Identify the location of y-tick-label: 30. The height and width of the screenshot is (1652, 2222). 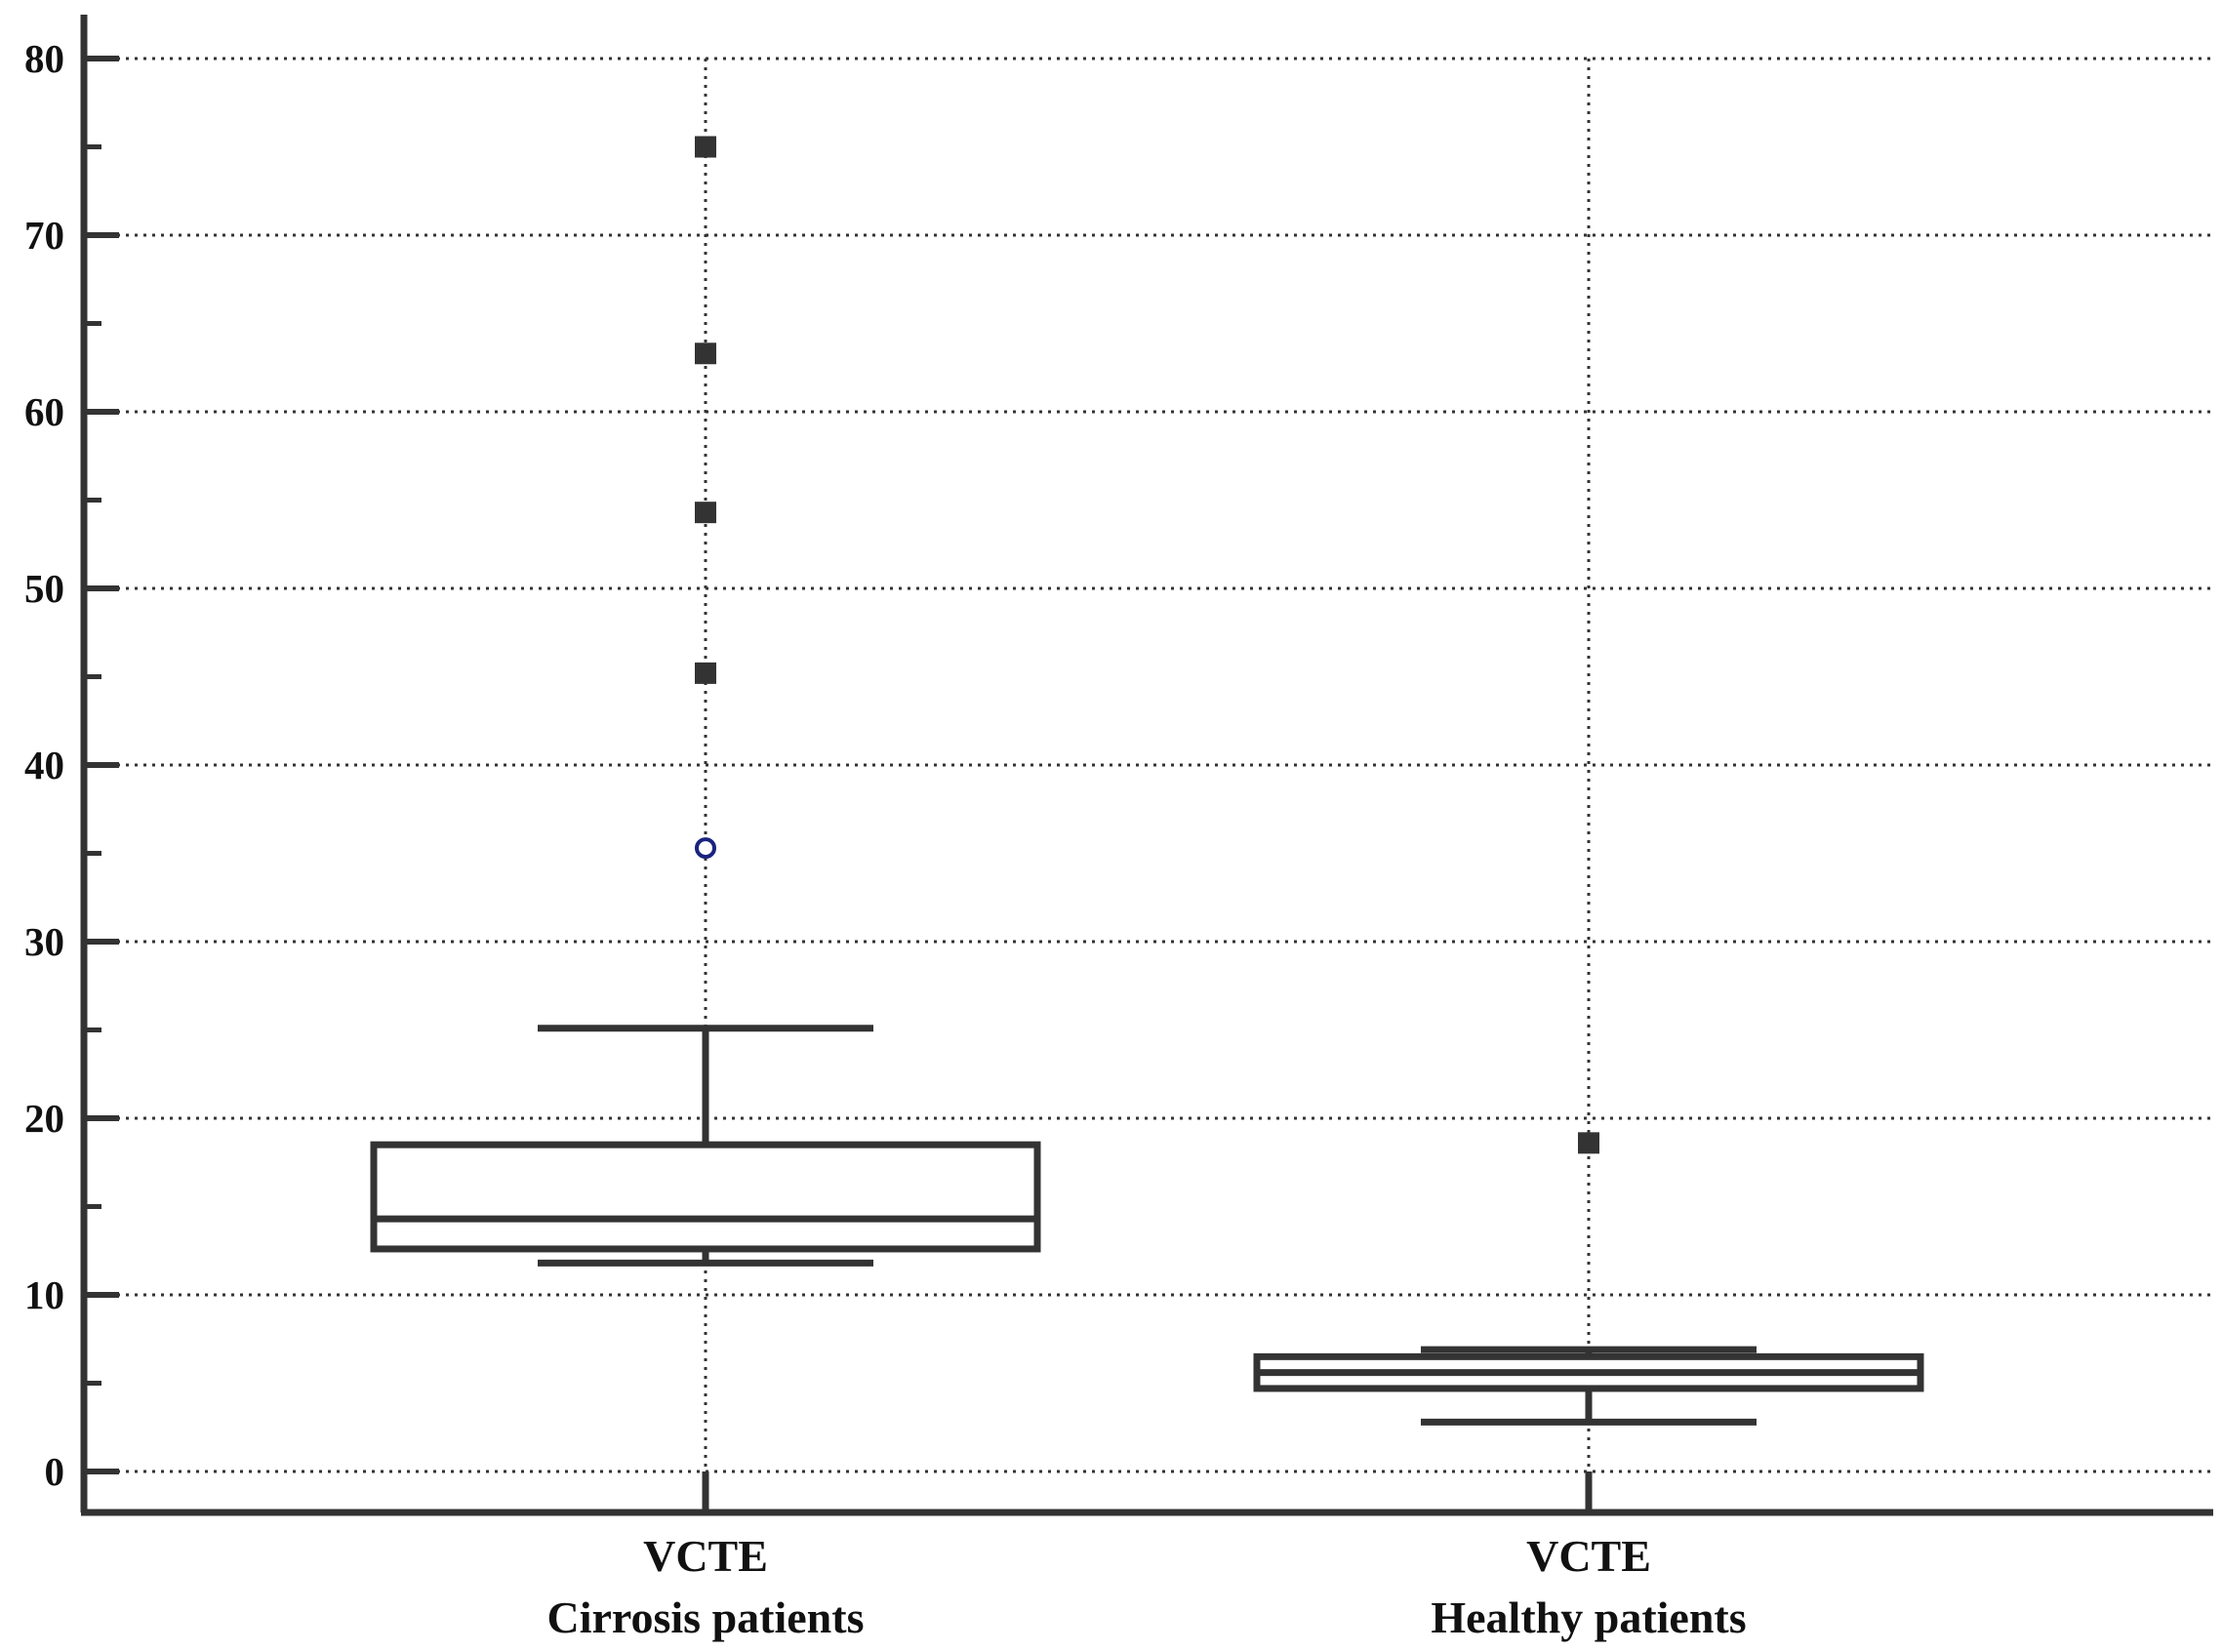
(44, 942).